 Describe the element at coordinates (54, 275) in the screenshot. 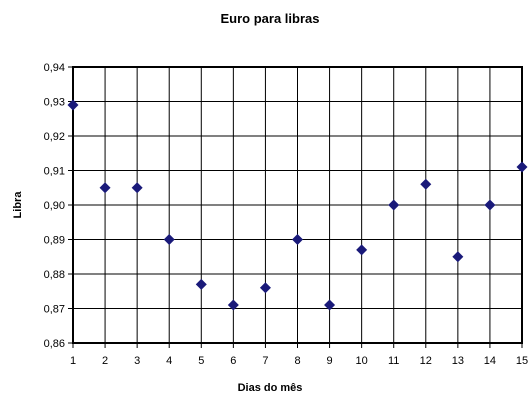

I see `y-tick-label: 0,88` at that location.